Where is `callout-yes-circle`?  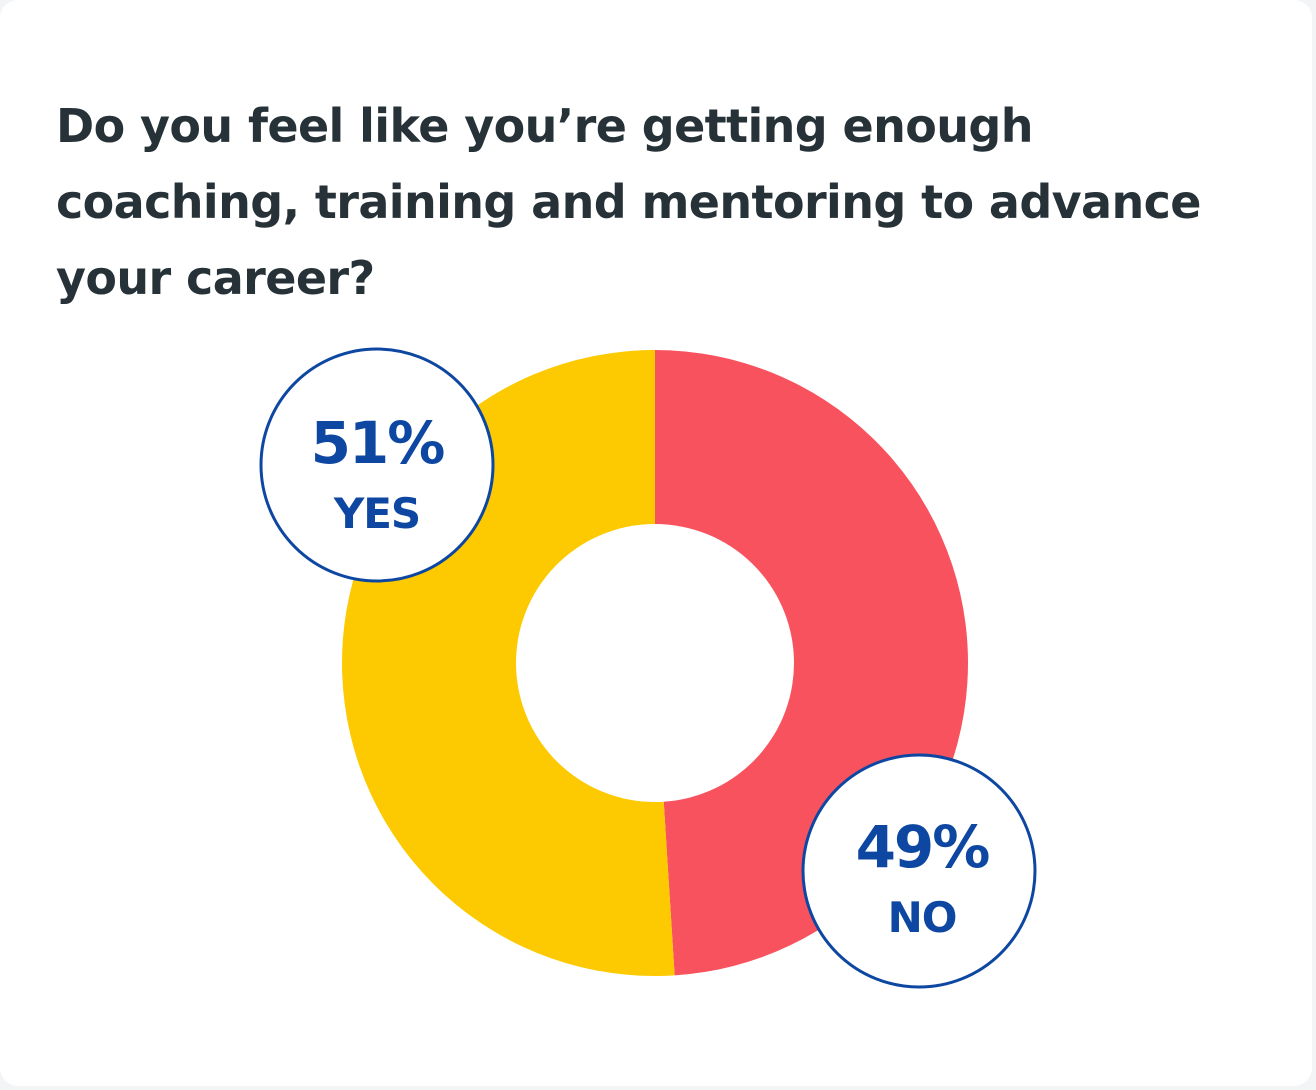 callout-yes-circle is located at coordinates (377, 465).